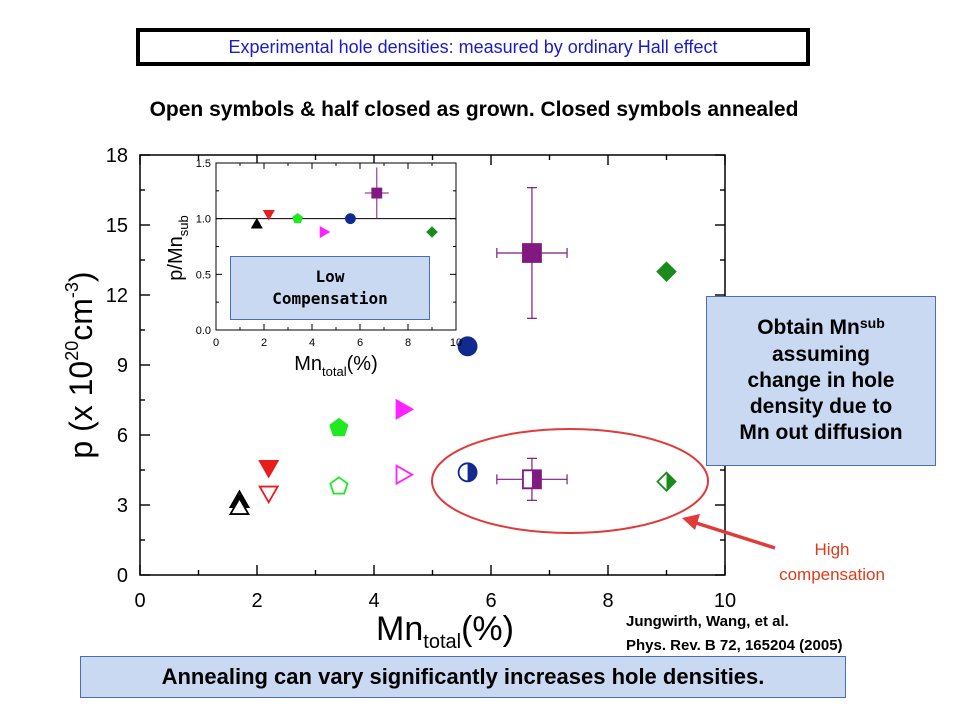  What do you see at coordinates (203, 164) in the screenshot?
I see `inset-ytick-label: 1.5` at bounding box center [203, 164].